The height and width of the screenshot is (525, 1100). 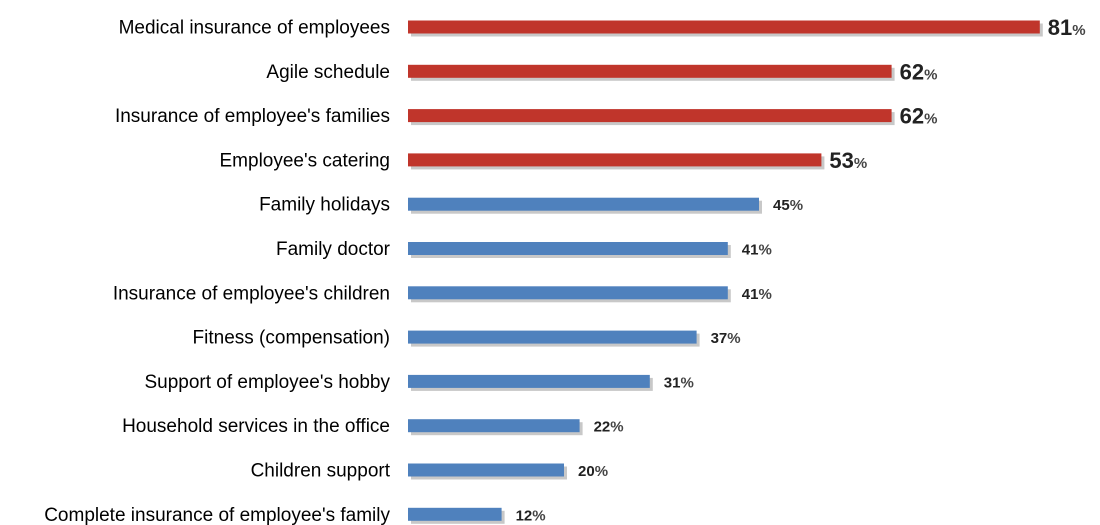 What do you see at coordinates (252, 116) in the screenshot?
I see `category-label: Insurance of employee's families` at bounding box center [252, 116].